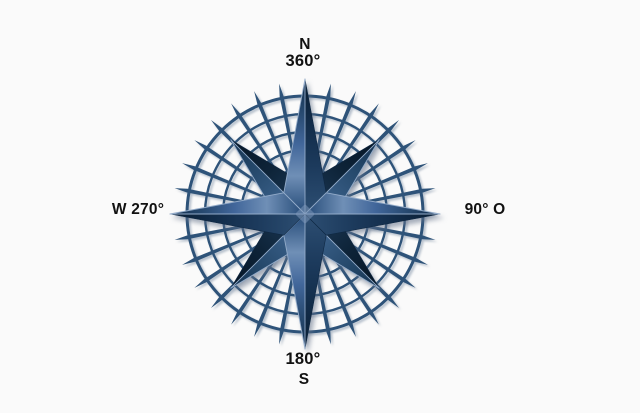 The height and width of the screenshot is (413, 640). I want to click on label-east-degrees: 90° O, so click(485, 209).